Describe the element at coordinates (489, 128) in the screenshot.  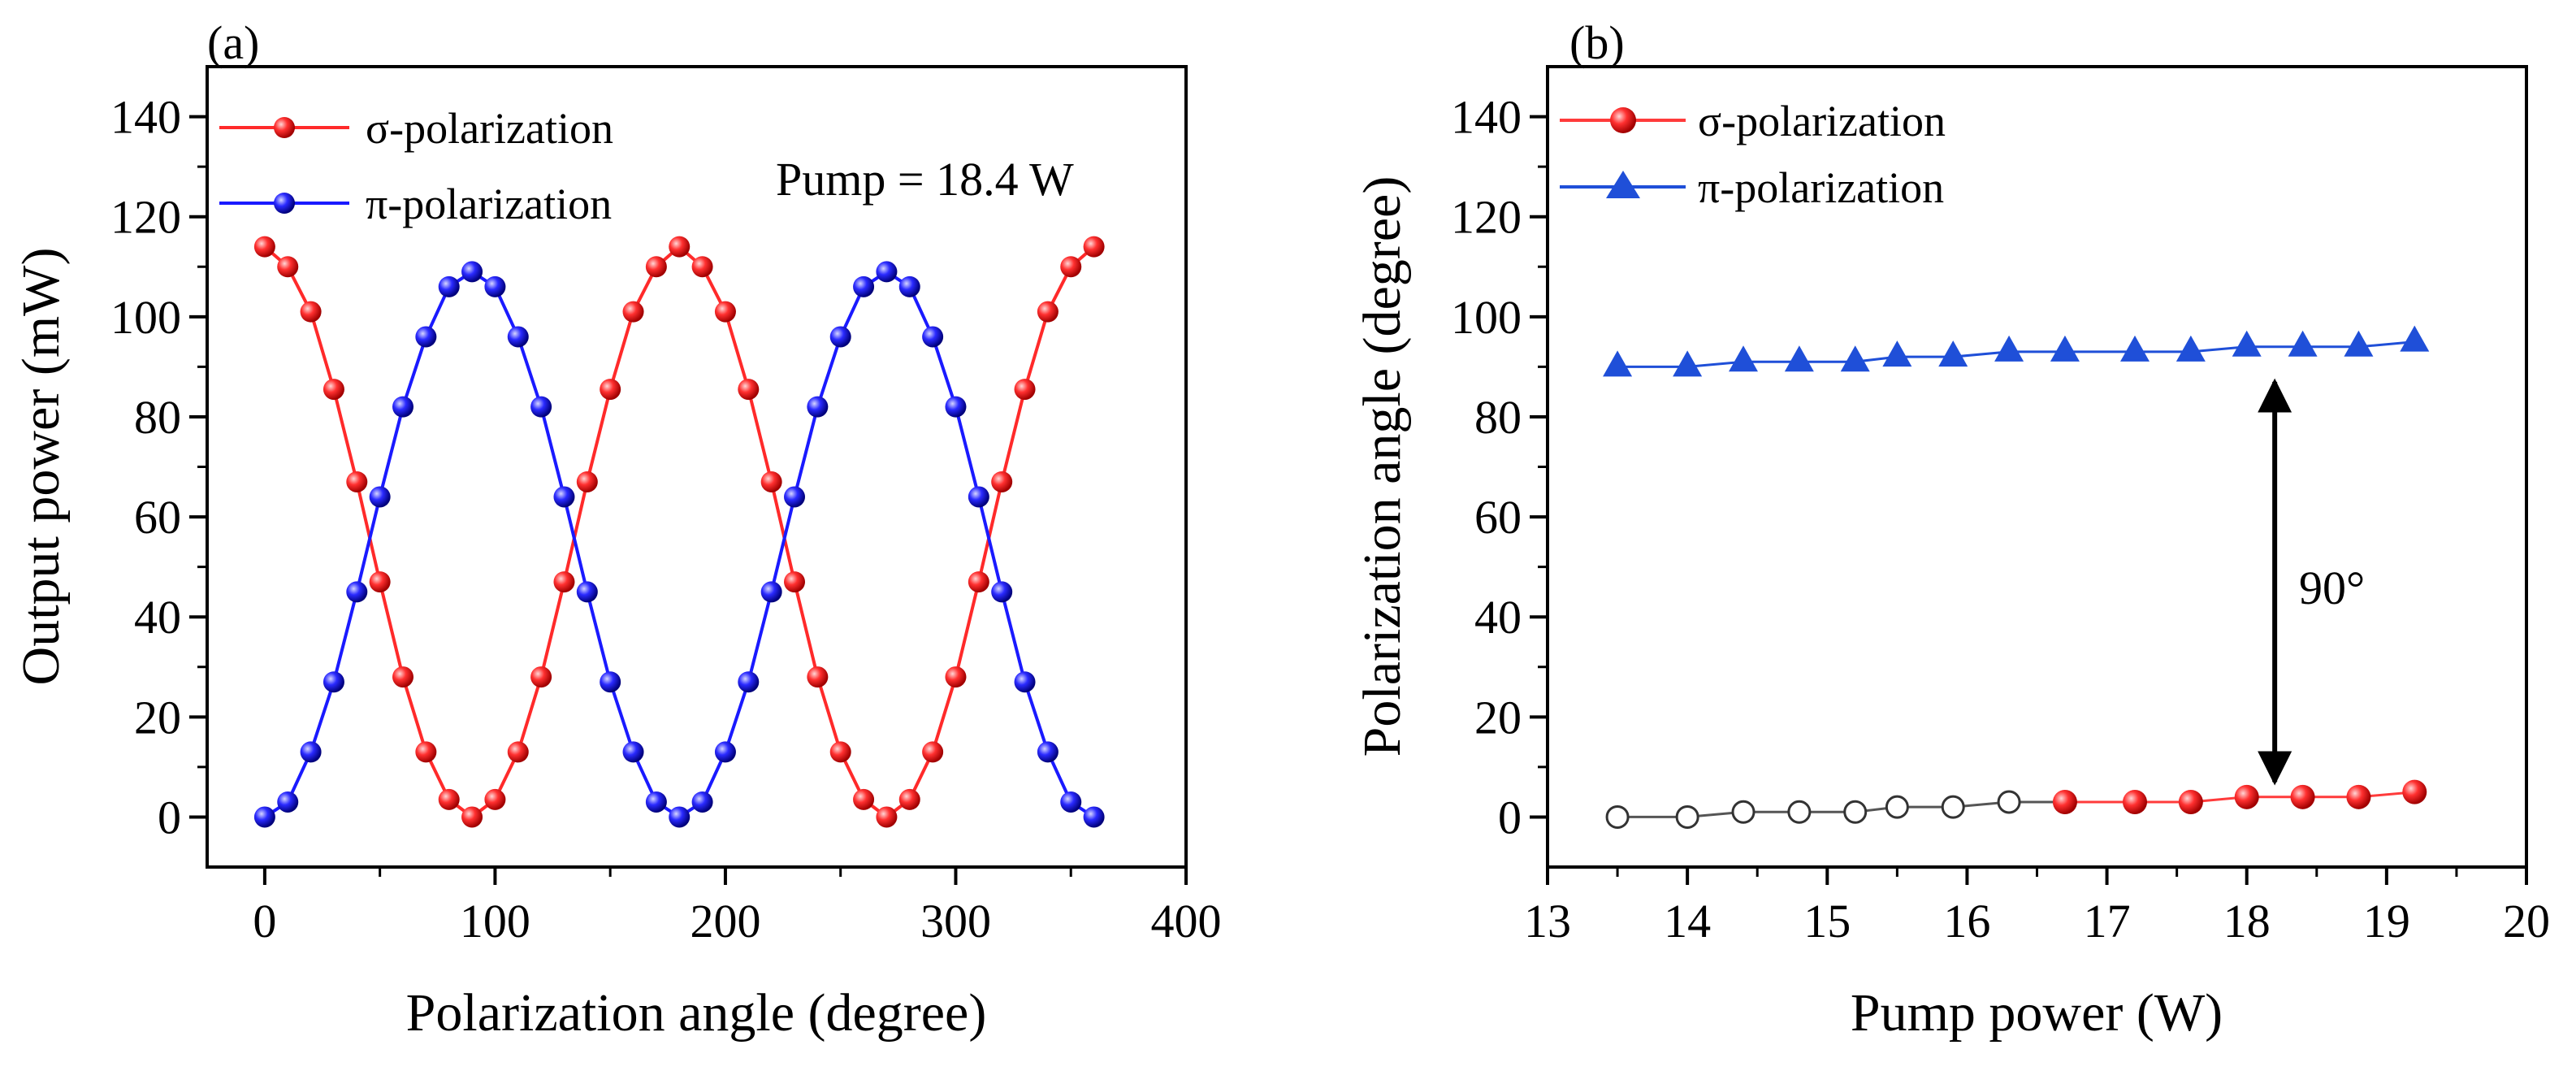
I see `legend-a-sigma-label: σ-polarization` at that location.